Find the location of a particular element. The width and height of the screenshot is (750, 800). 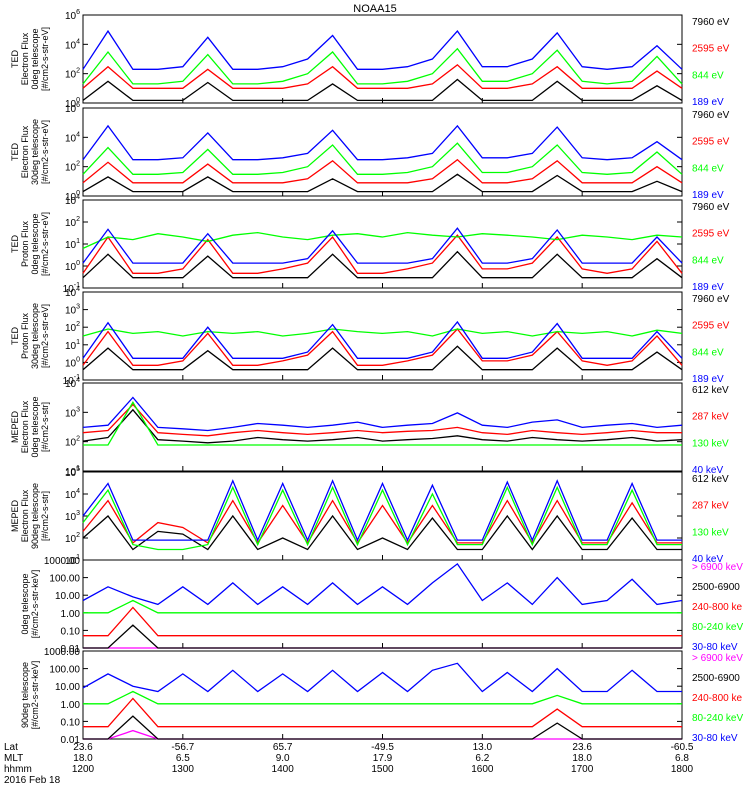

legend-entry: 240-800 ke is located at coordinates (717, 698).